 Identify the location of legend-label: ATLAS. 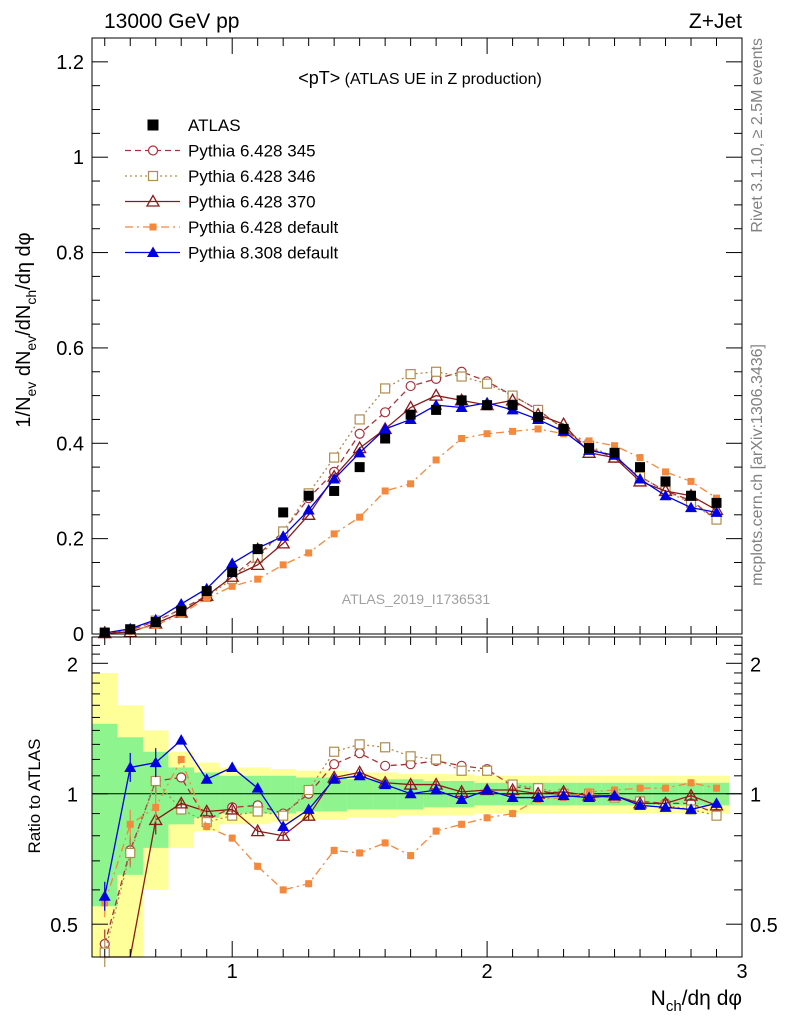
(214, 125).